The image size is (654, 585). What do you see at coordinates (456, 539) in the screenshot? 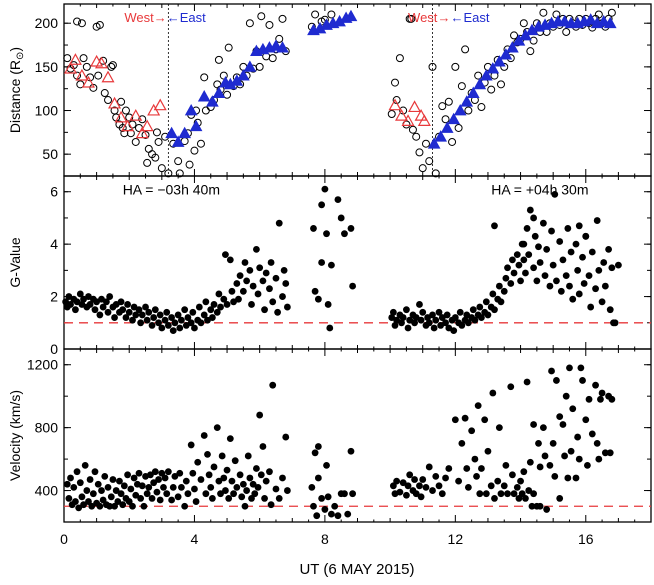
I see `x-tick-label: 12` at bounding box center [456, 539].